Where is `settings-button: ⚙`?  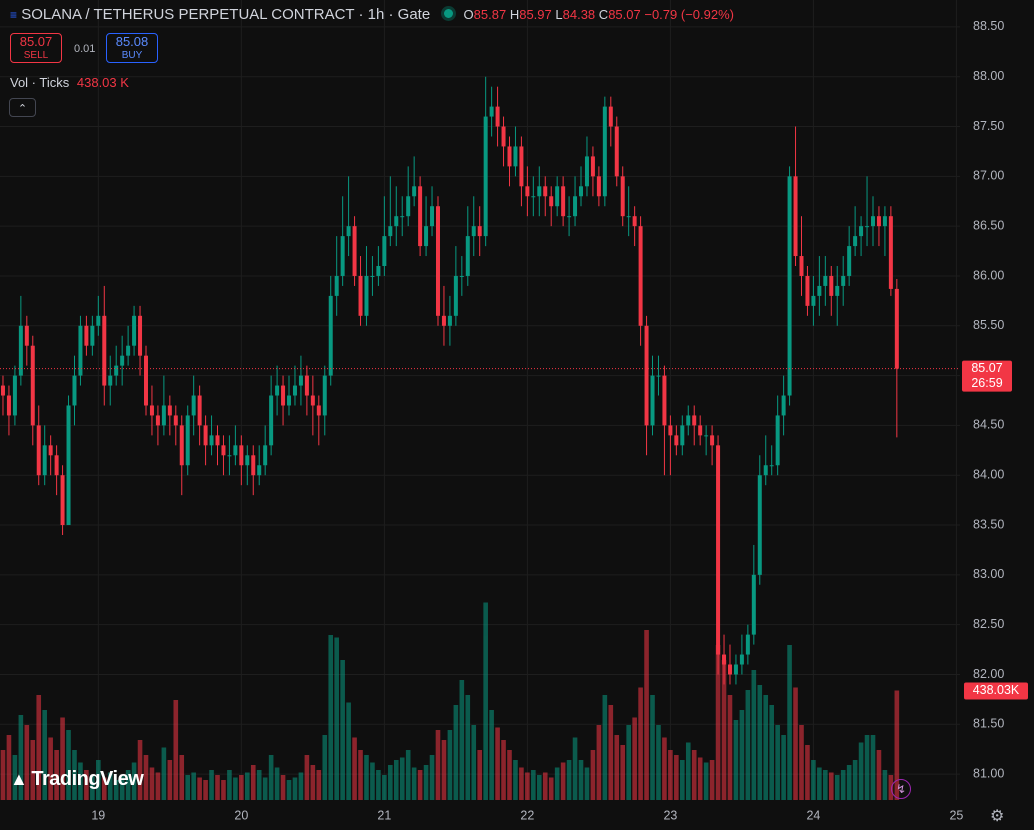 settings-button: ⚙ is located at coordinates (997, 816).